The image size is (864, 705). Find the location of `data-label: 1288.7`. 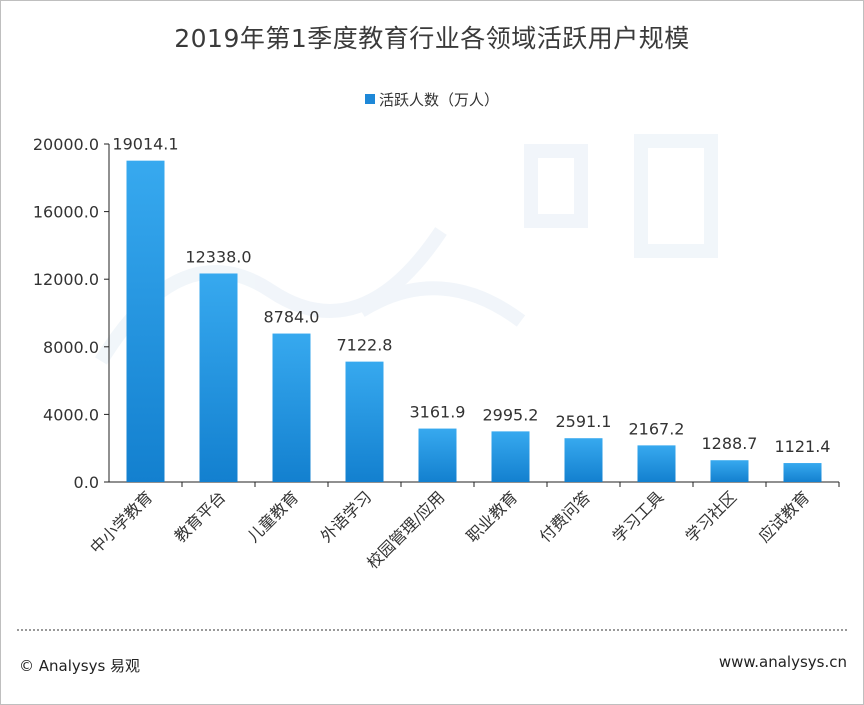

data-label: 1288.7 is located at coordinates (730, 443).